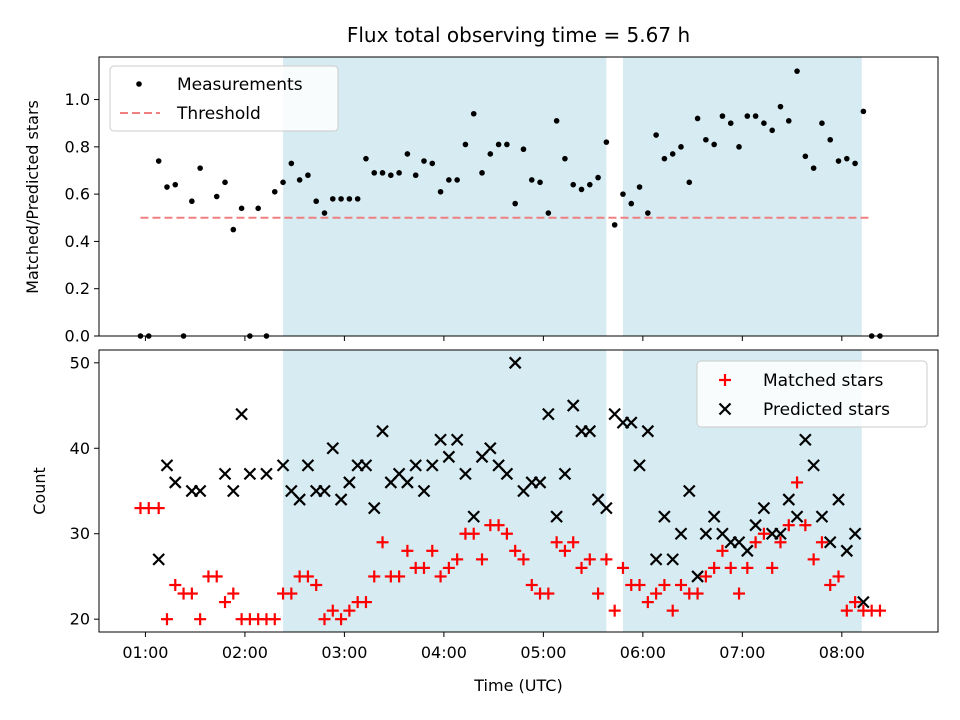  Describe the element at coordinates (77, 288) in the screenshot. I see `top-y-tick-label: 0.2` at that location.